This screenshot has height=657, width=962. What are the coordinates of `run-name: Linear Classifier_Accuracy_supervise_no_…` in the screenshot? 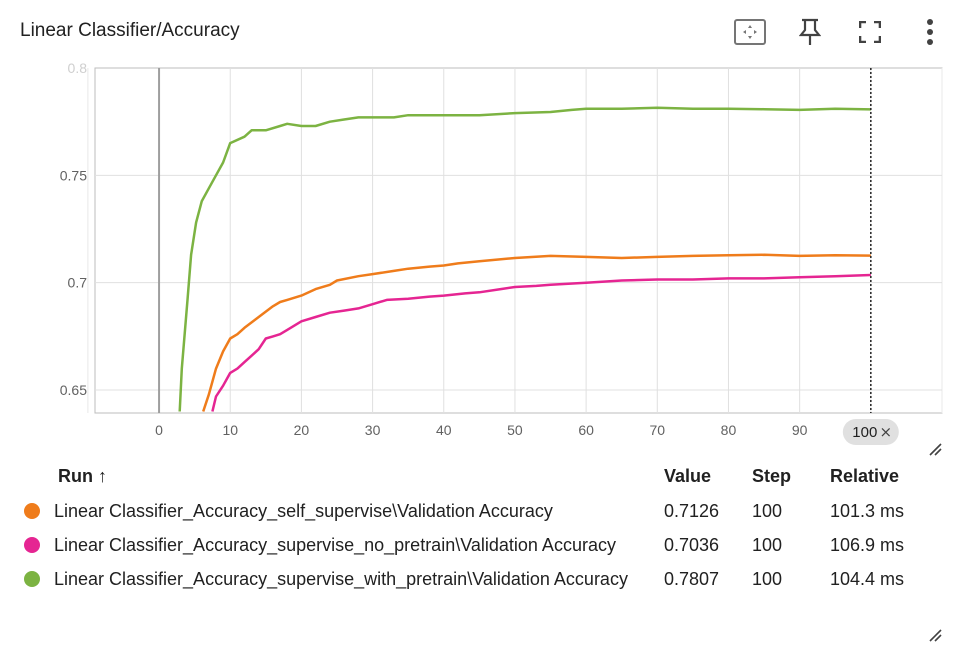 It's located at (335, 545).